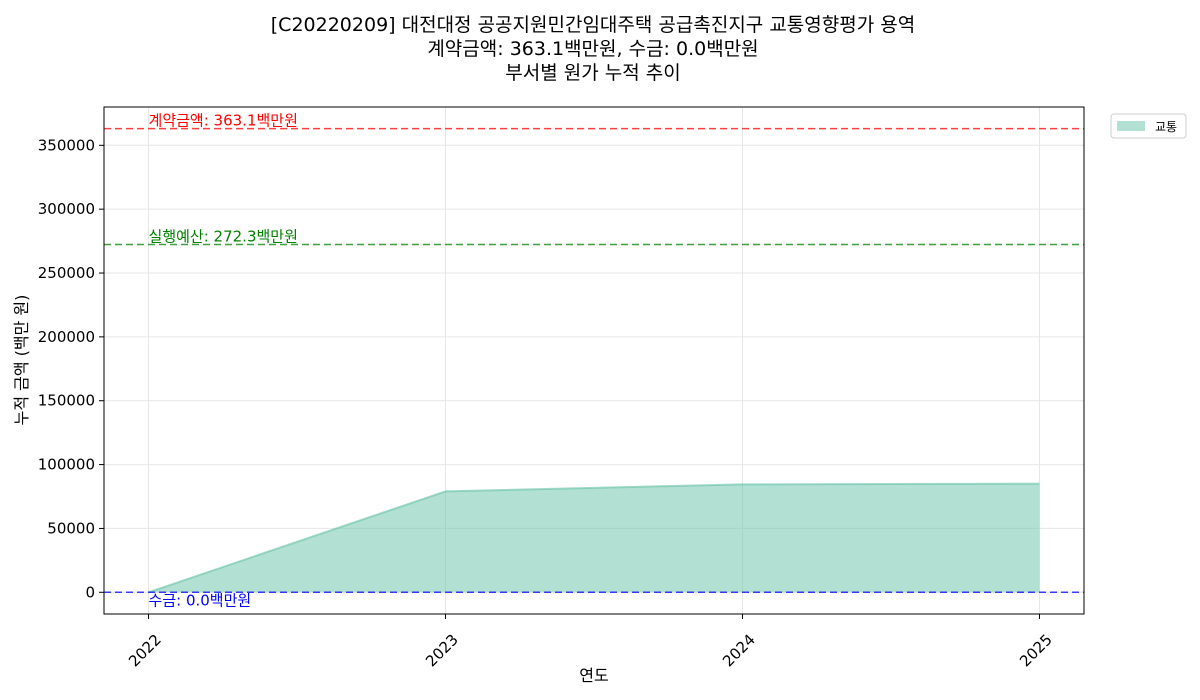  What do you see at coordinates (1036, 651) in the screenshot?
I see `x-tick-label: 2025` at bounding box center [1036, 651].